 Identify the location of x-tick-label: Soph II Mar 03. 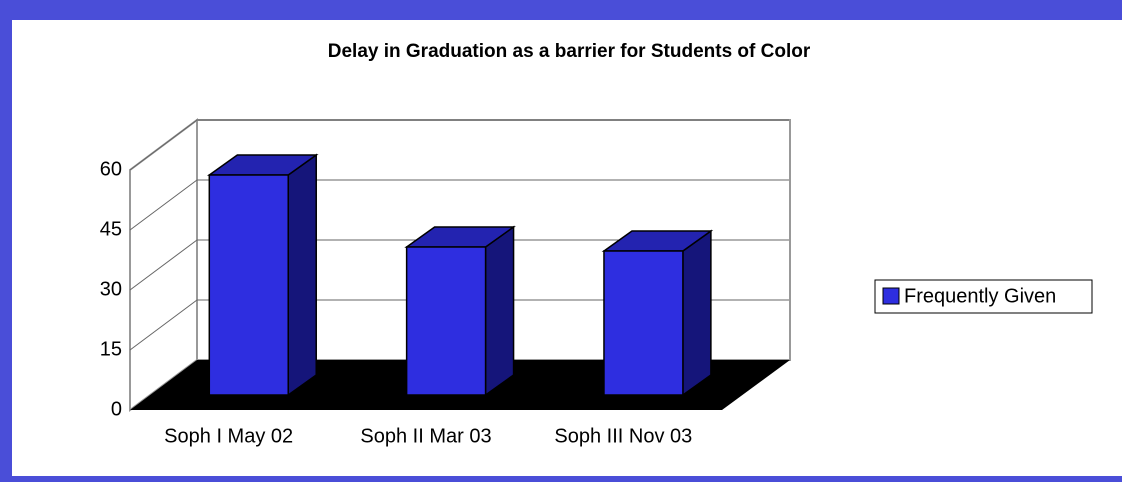
(425, 436).